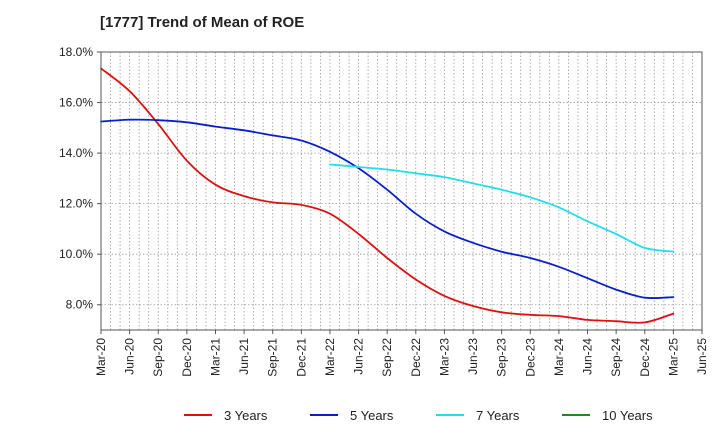  What do you see at coordinates (76, 153) in the screenshot?
I see `y-tick-label: 14.0%` at bounding box center [76, 153].